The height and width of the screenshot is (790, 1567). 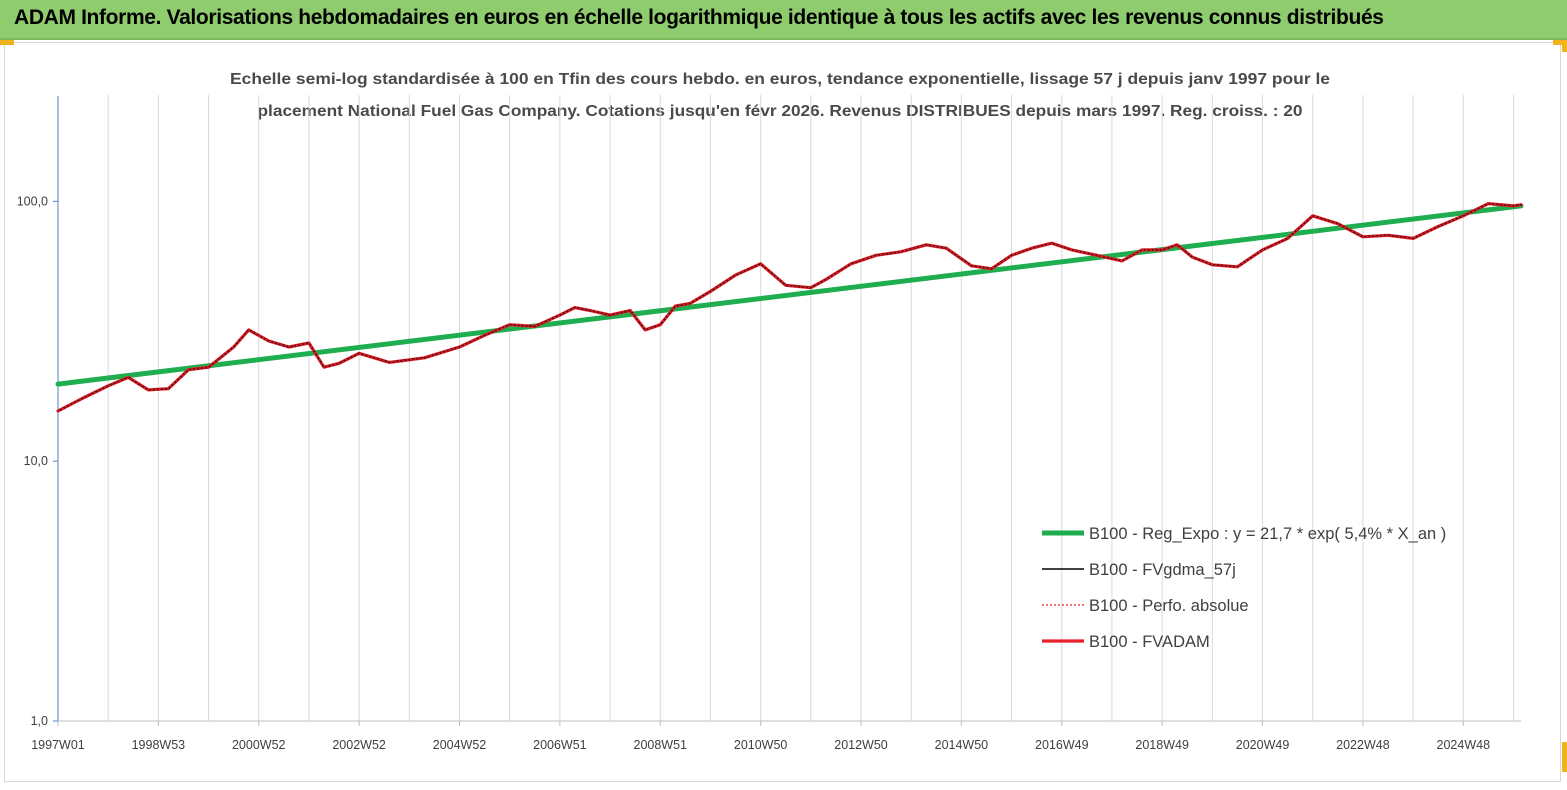 I want to click on x-tick-label: 2014W50, so click(x=962, y=745).